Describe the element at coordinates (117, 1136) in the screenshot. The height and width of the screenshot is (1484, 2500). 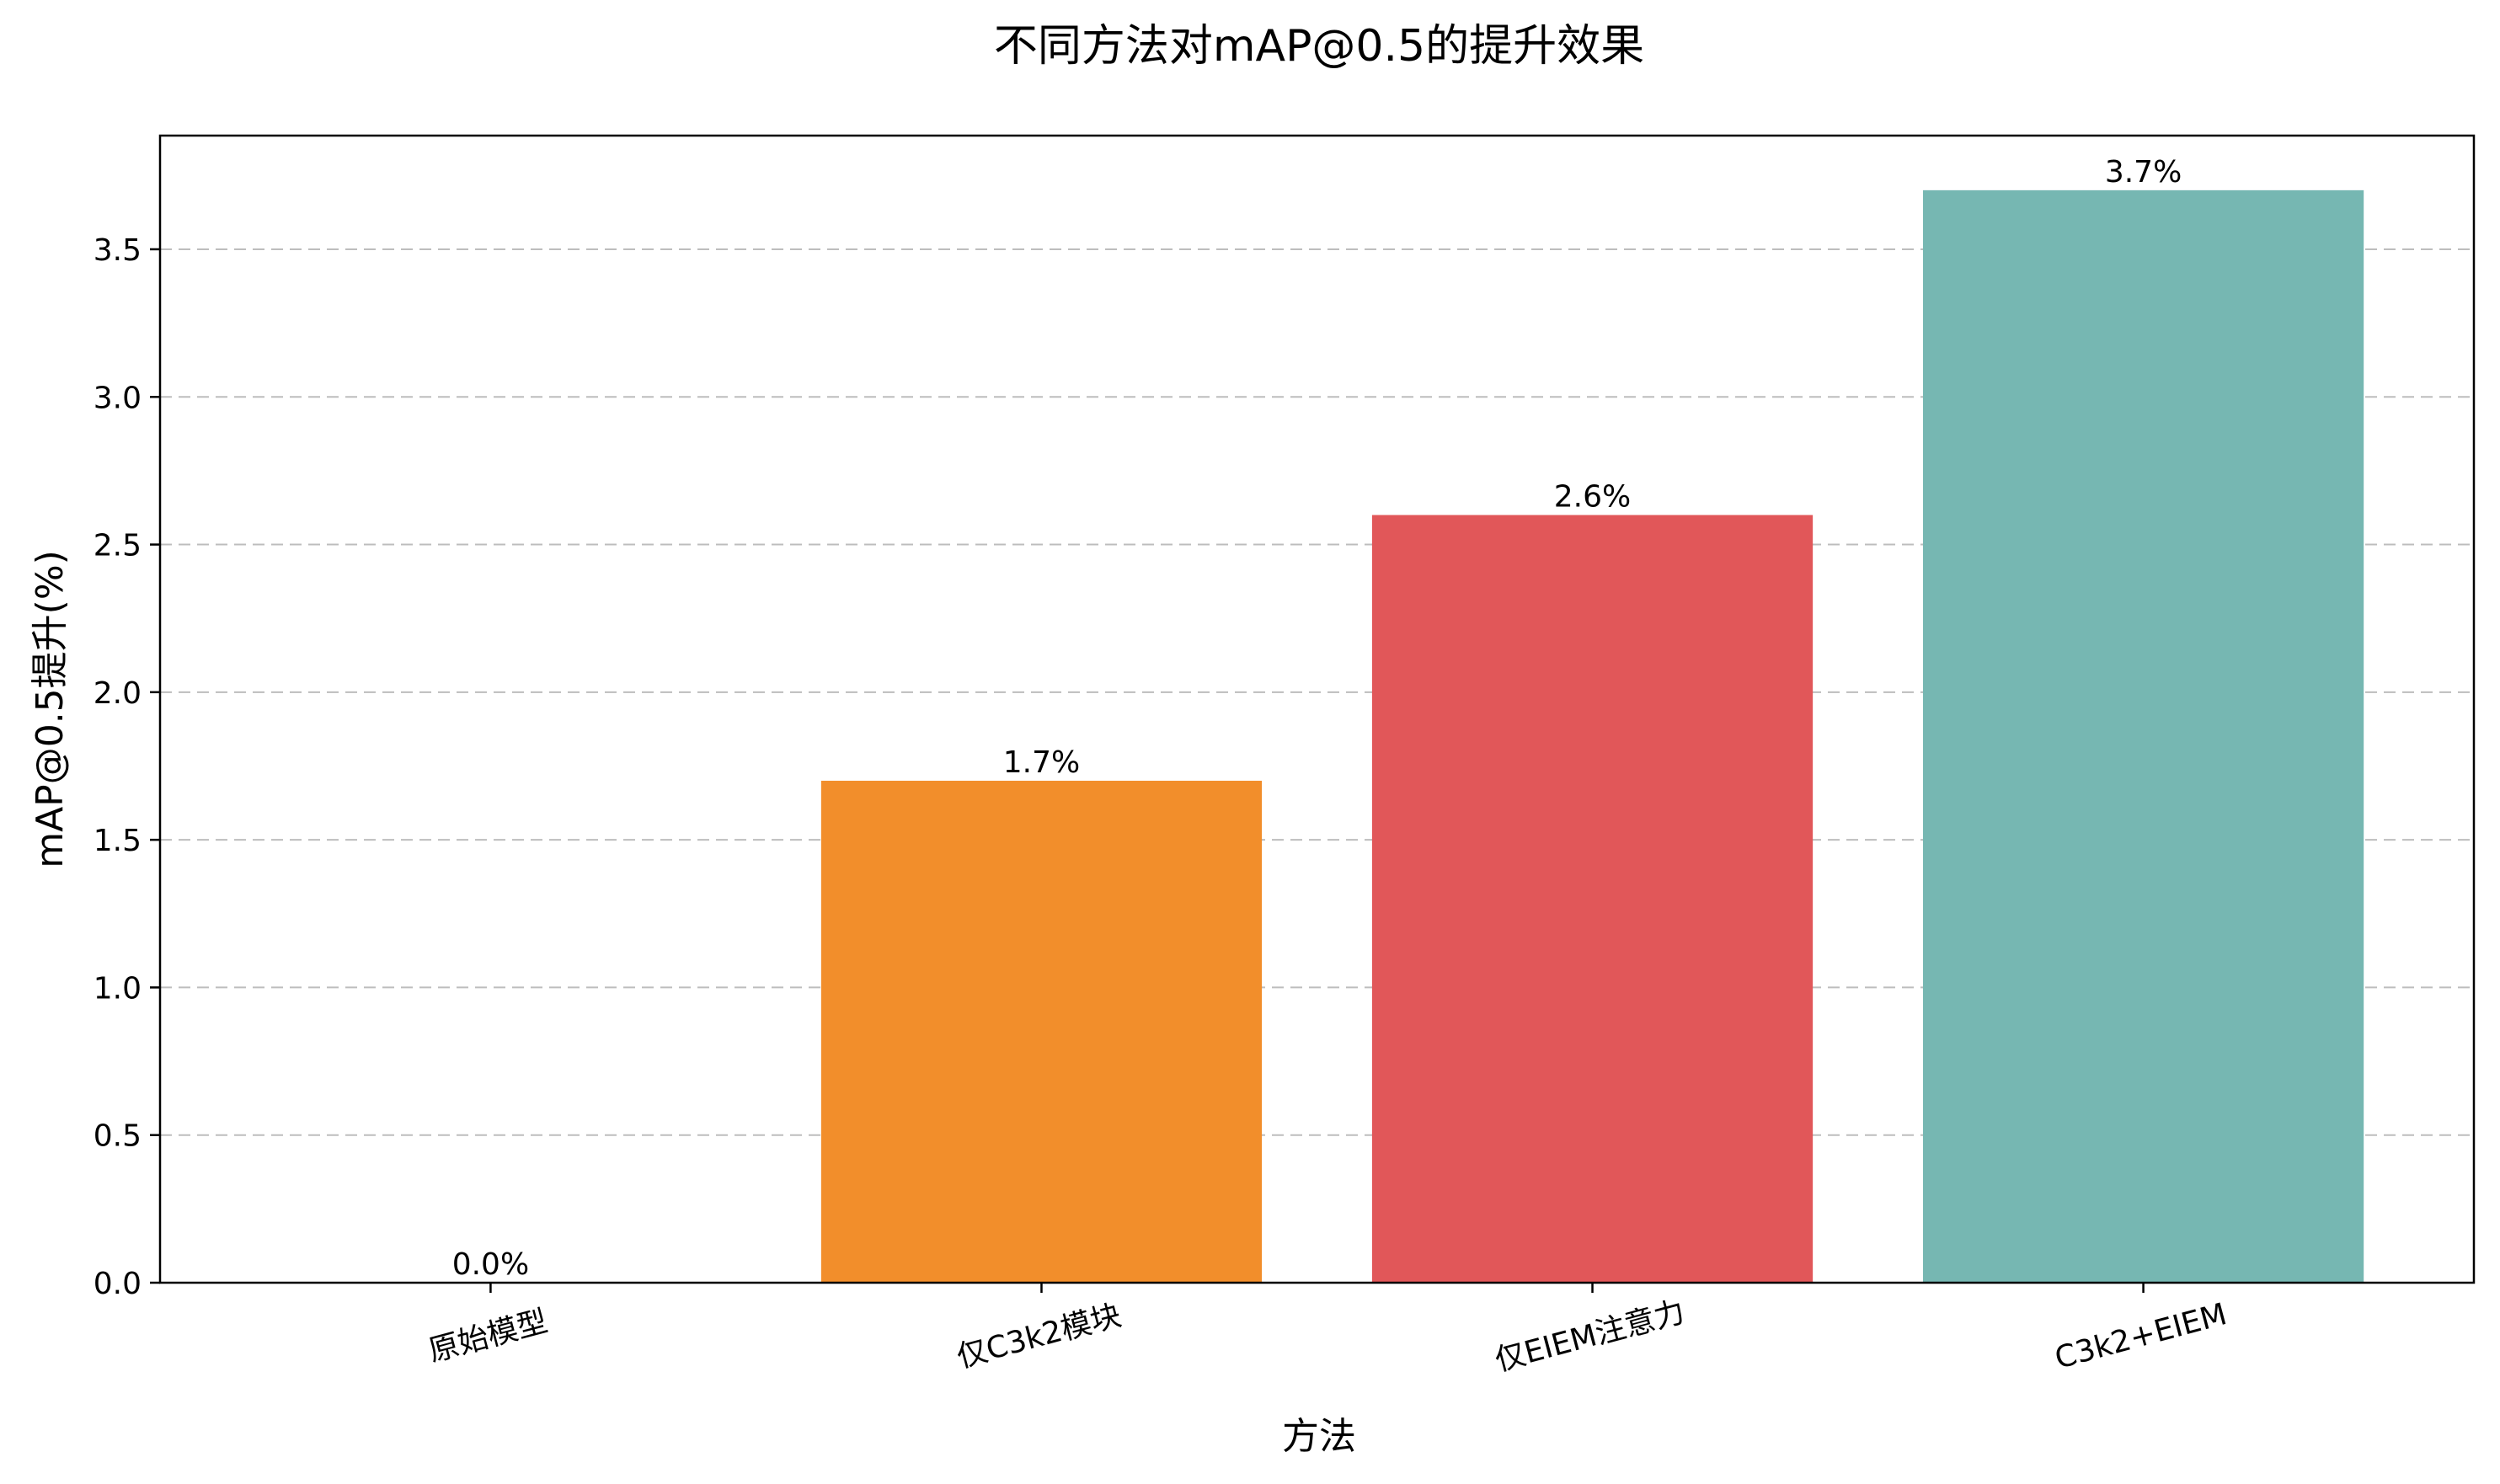
I see `y-tick-label: 0.5` at that location.